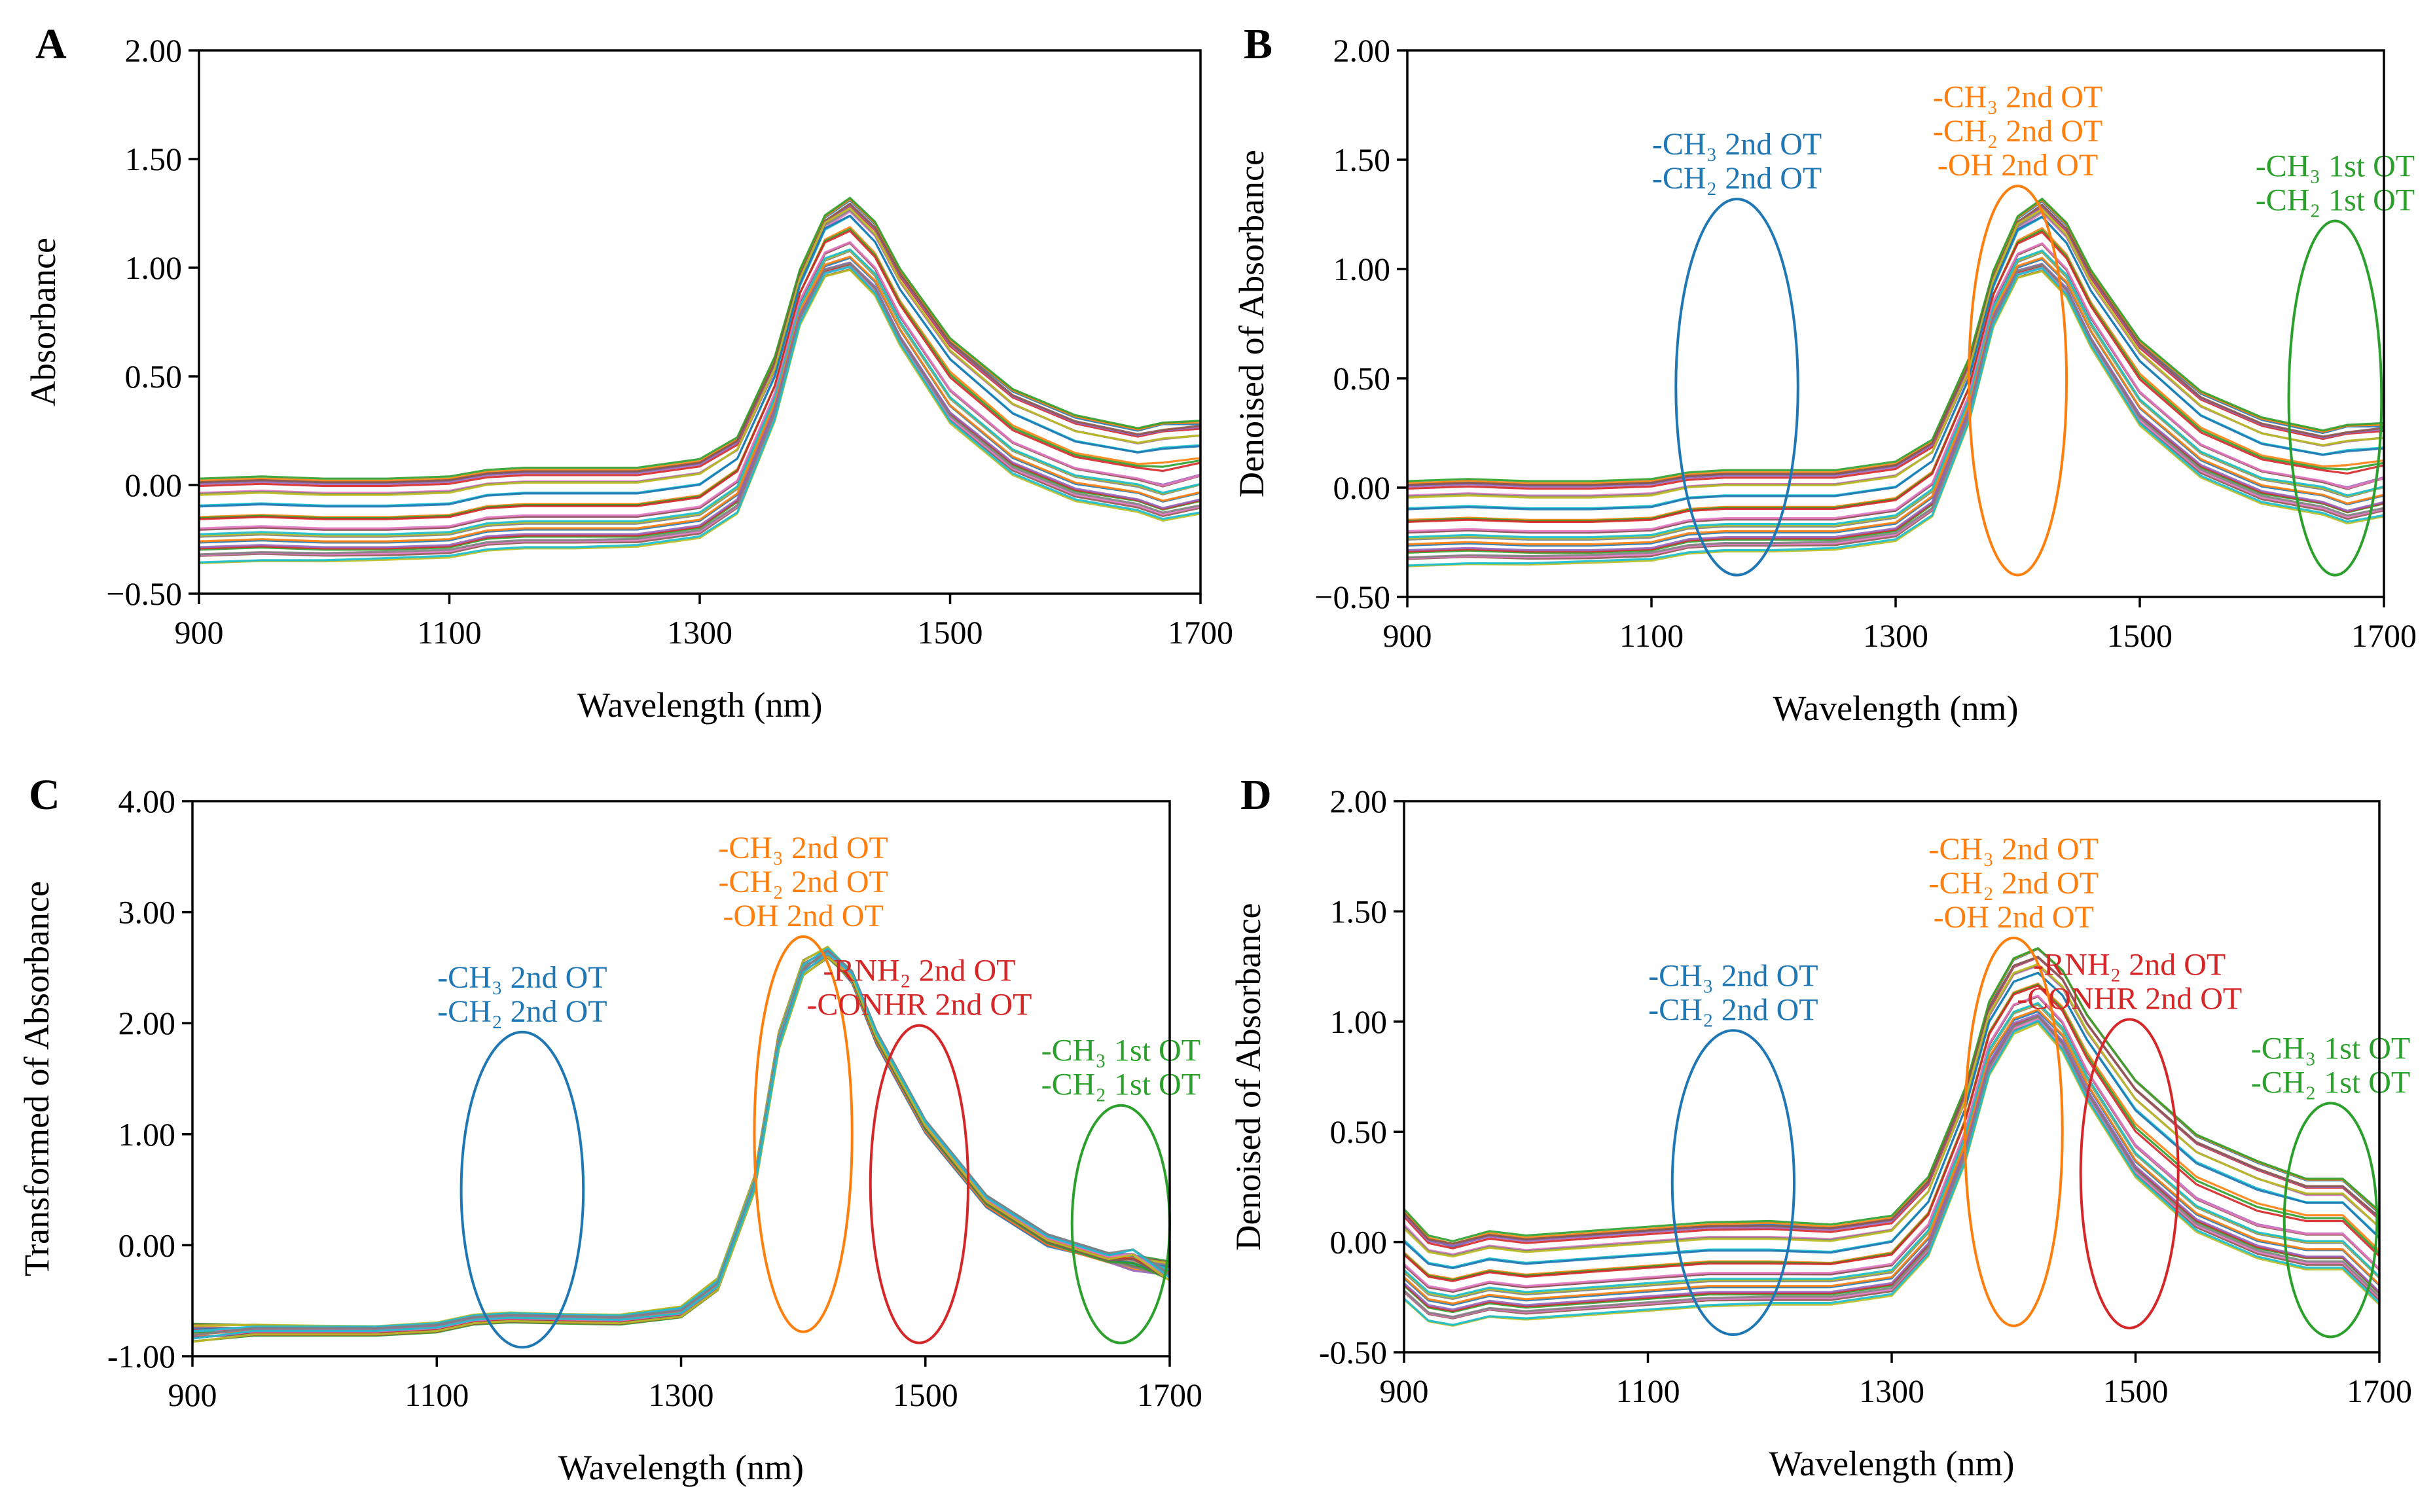  Describe the element at coordinates (36, 1078) in the screenshot. I see `y-axis-label: Transformed of Absorbance` at that location.